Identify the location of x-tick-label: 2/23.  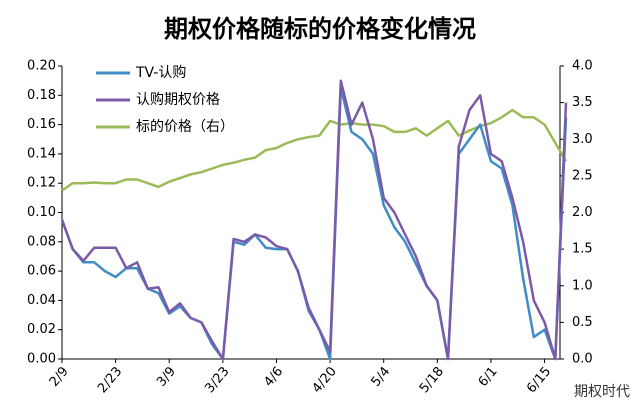
(110, 380).